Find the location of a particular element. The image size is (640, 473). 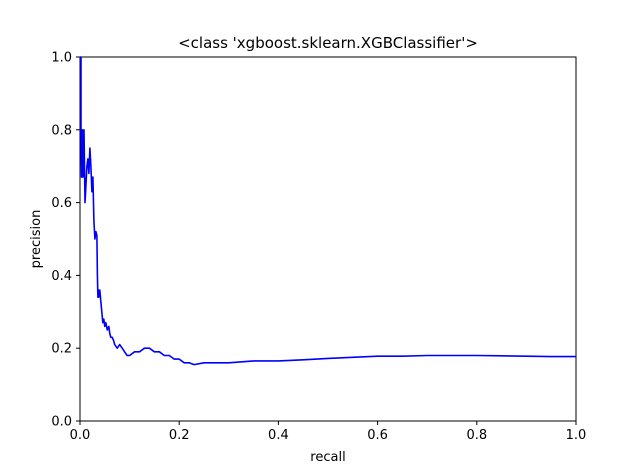

y-tick-label: 0.8 is located at coordinates (61, 130).